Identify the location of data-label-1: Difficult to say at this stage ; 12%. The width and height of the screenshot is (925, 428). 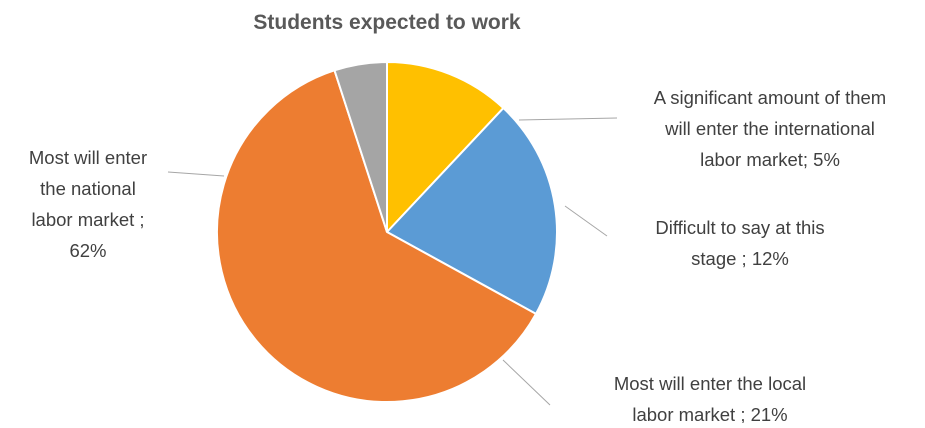
(739, 243).